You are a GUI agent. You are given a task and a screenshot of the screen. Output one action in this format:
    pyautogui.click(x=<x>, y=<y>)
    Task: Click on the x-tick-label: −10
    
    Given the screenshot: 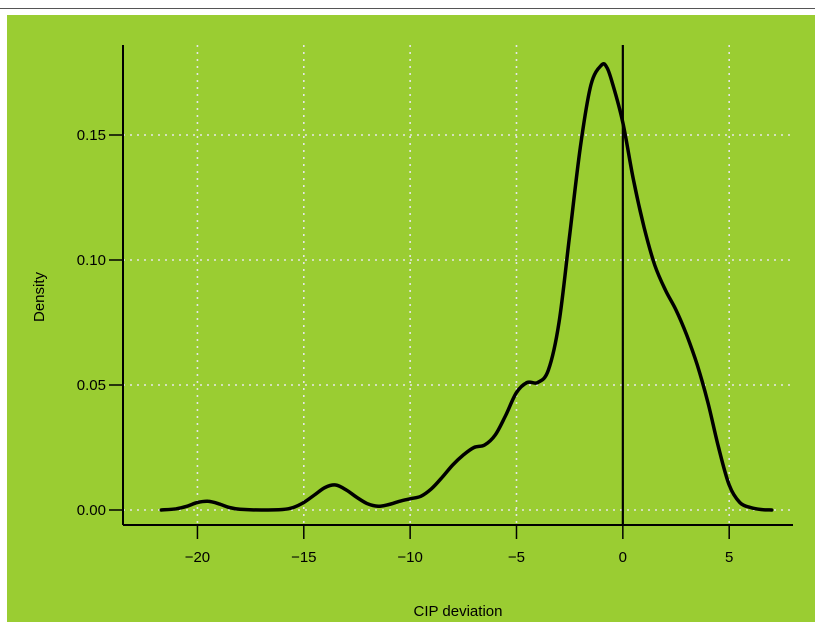 What is the action you would take?
    pyautogui.click(x=409, y=557)
    